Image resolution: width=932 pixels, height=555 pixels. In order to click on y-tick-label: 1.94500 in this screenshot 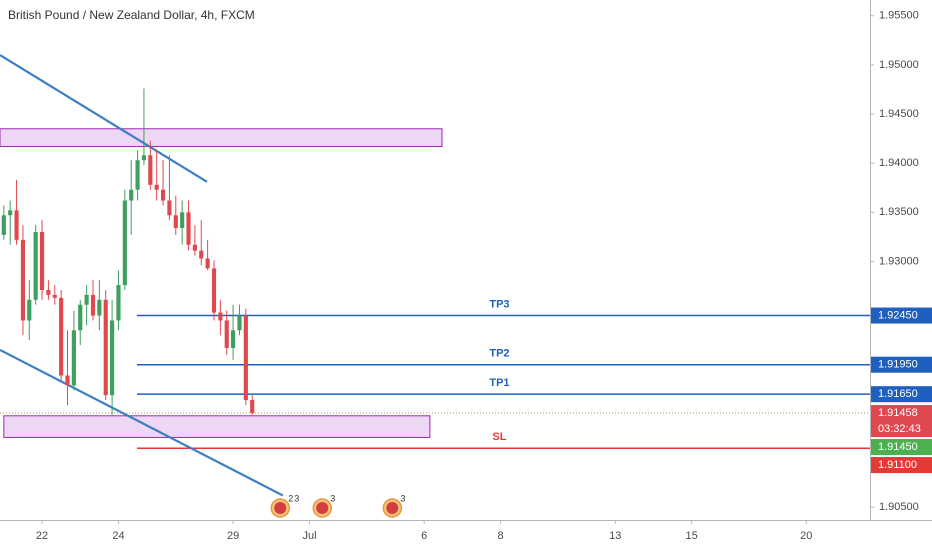, I will do `click(899, 114)`.